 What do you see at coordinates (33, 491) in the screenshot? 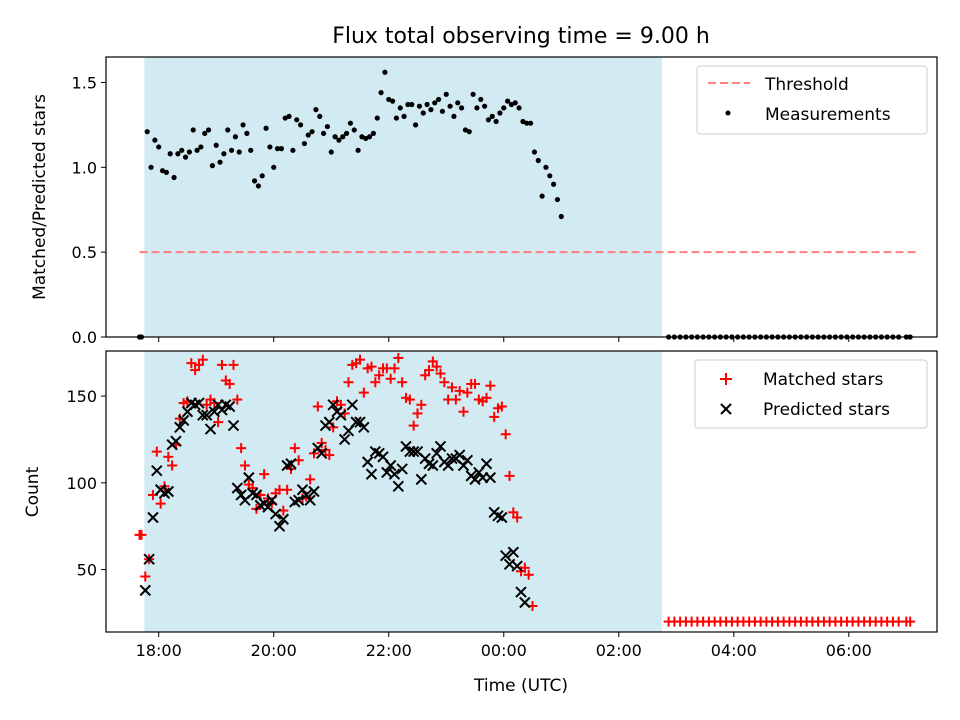
I see `y-axis-label: Count` at bounding box center [33, 491].